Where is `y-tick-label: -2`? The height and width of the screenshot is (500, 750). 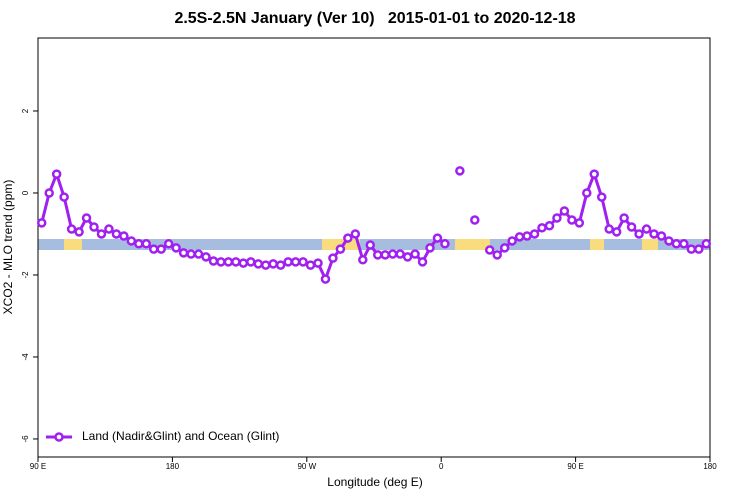
y-tick-label: -2 is located at coordinates (25, 275).